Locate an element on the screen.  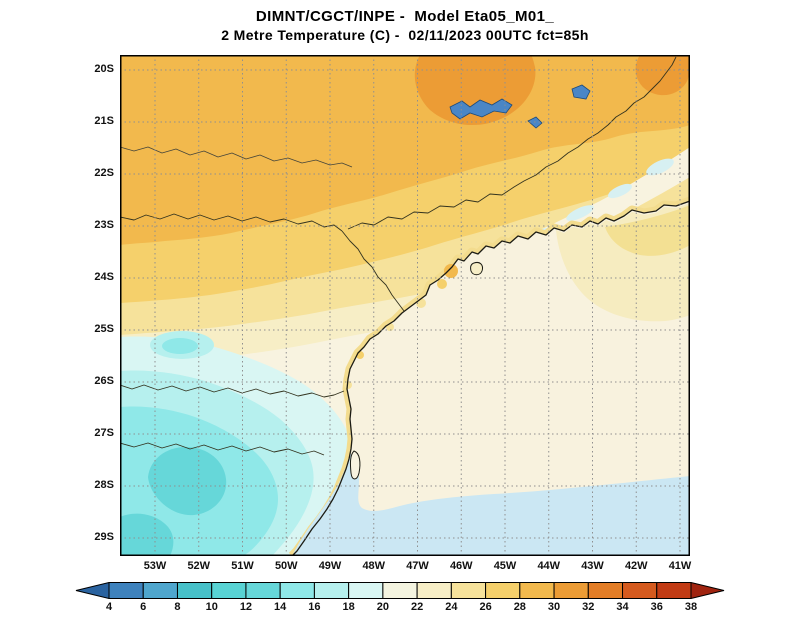
lat-label: 26S is located at coordinates (104, 381).